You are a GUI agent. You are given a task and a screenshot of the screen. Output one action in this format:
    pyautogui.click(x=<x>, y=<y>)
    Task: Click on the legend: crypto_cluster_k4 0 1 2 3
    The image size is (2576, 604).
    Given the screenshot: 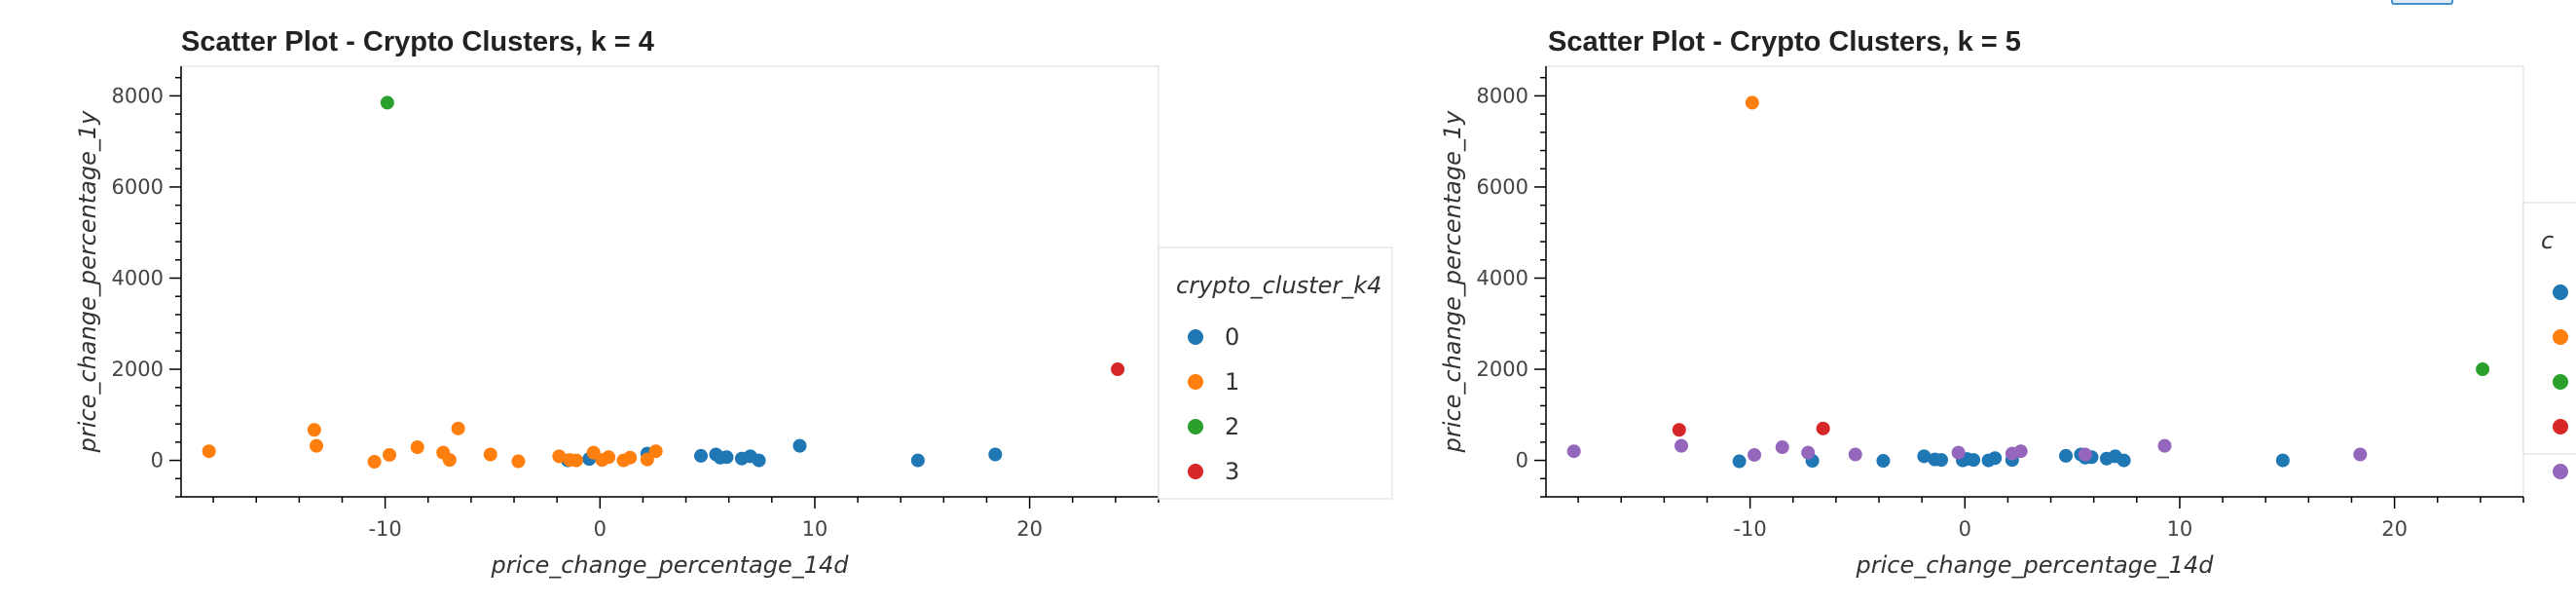 What is the action you would take?
    pyautogui.click(x=1275, y=373)
    